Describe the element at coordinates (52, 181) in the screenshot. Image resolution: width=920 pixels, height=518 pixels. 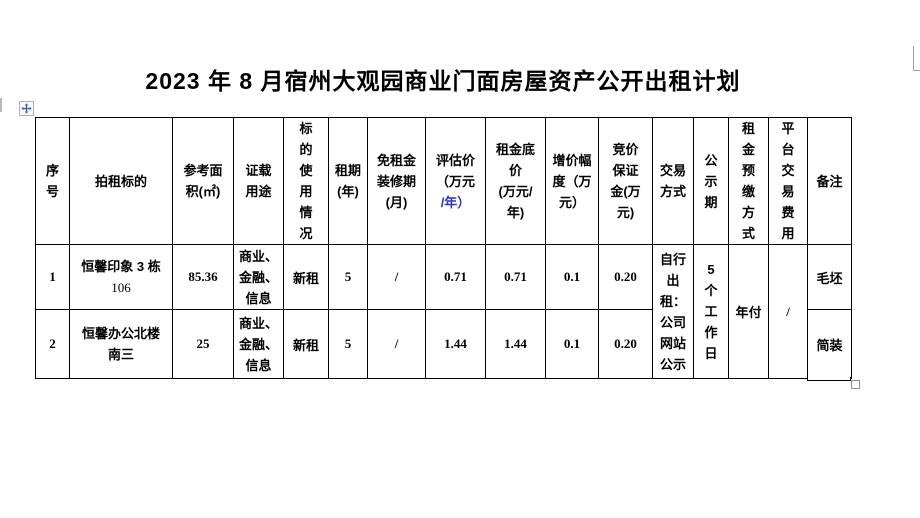
I see `col-header-seq: 序 号` at that location.